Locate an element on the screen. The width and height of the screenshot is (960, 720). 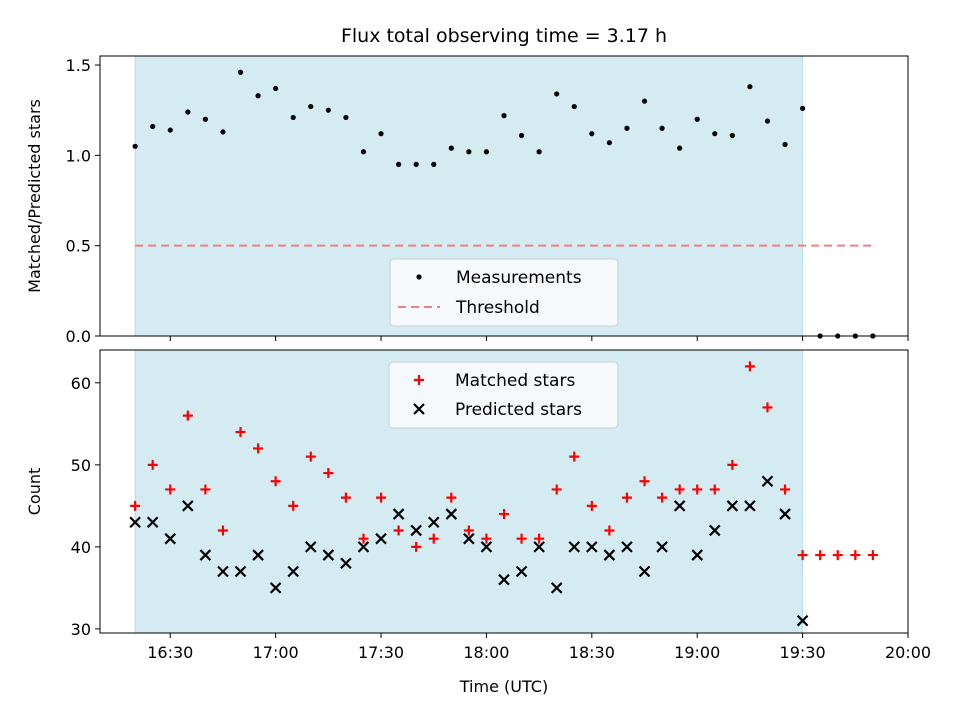
x-tick-label: 19:30 is located at coordinates (803, 652).